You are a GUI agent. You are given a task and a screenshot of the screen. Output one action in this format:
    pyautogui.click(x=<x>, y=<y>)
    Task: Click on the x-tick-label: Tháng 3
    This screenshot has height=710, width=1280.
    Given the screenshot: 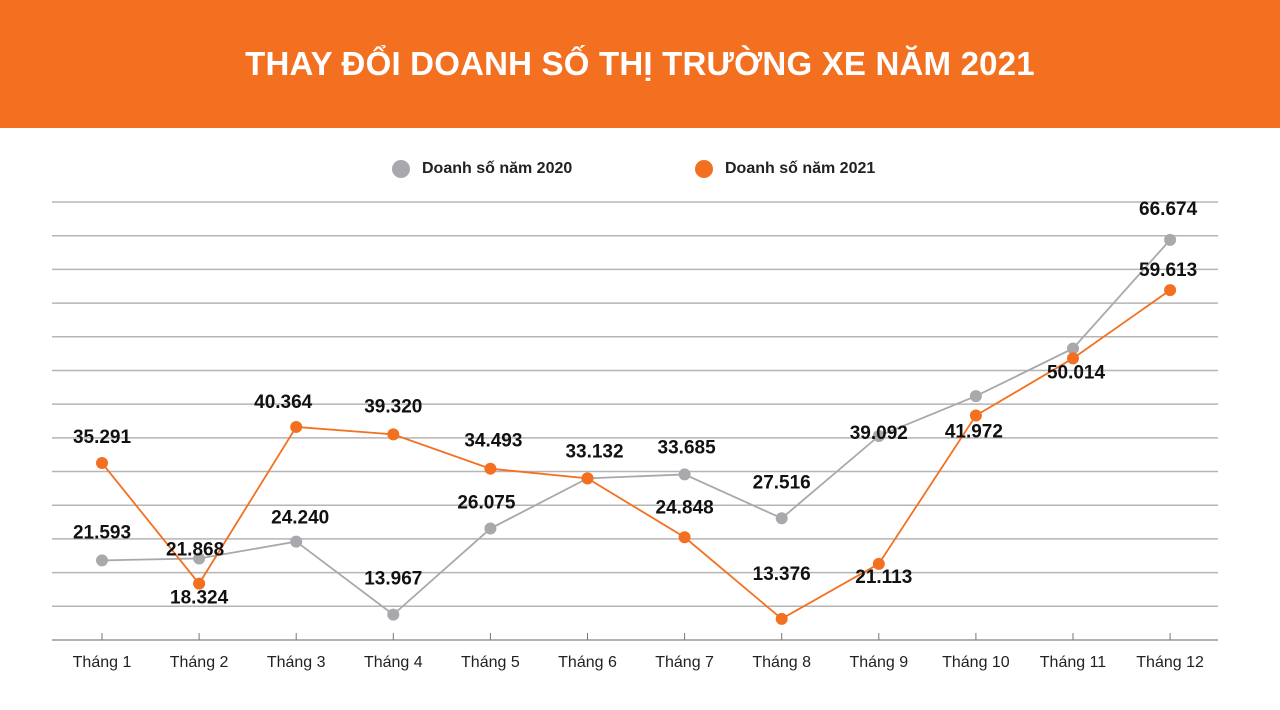 What is the action you would take?
    pyautogui.click(x=296, y=662)
    